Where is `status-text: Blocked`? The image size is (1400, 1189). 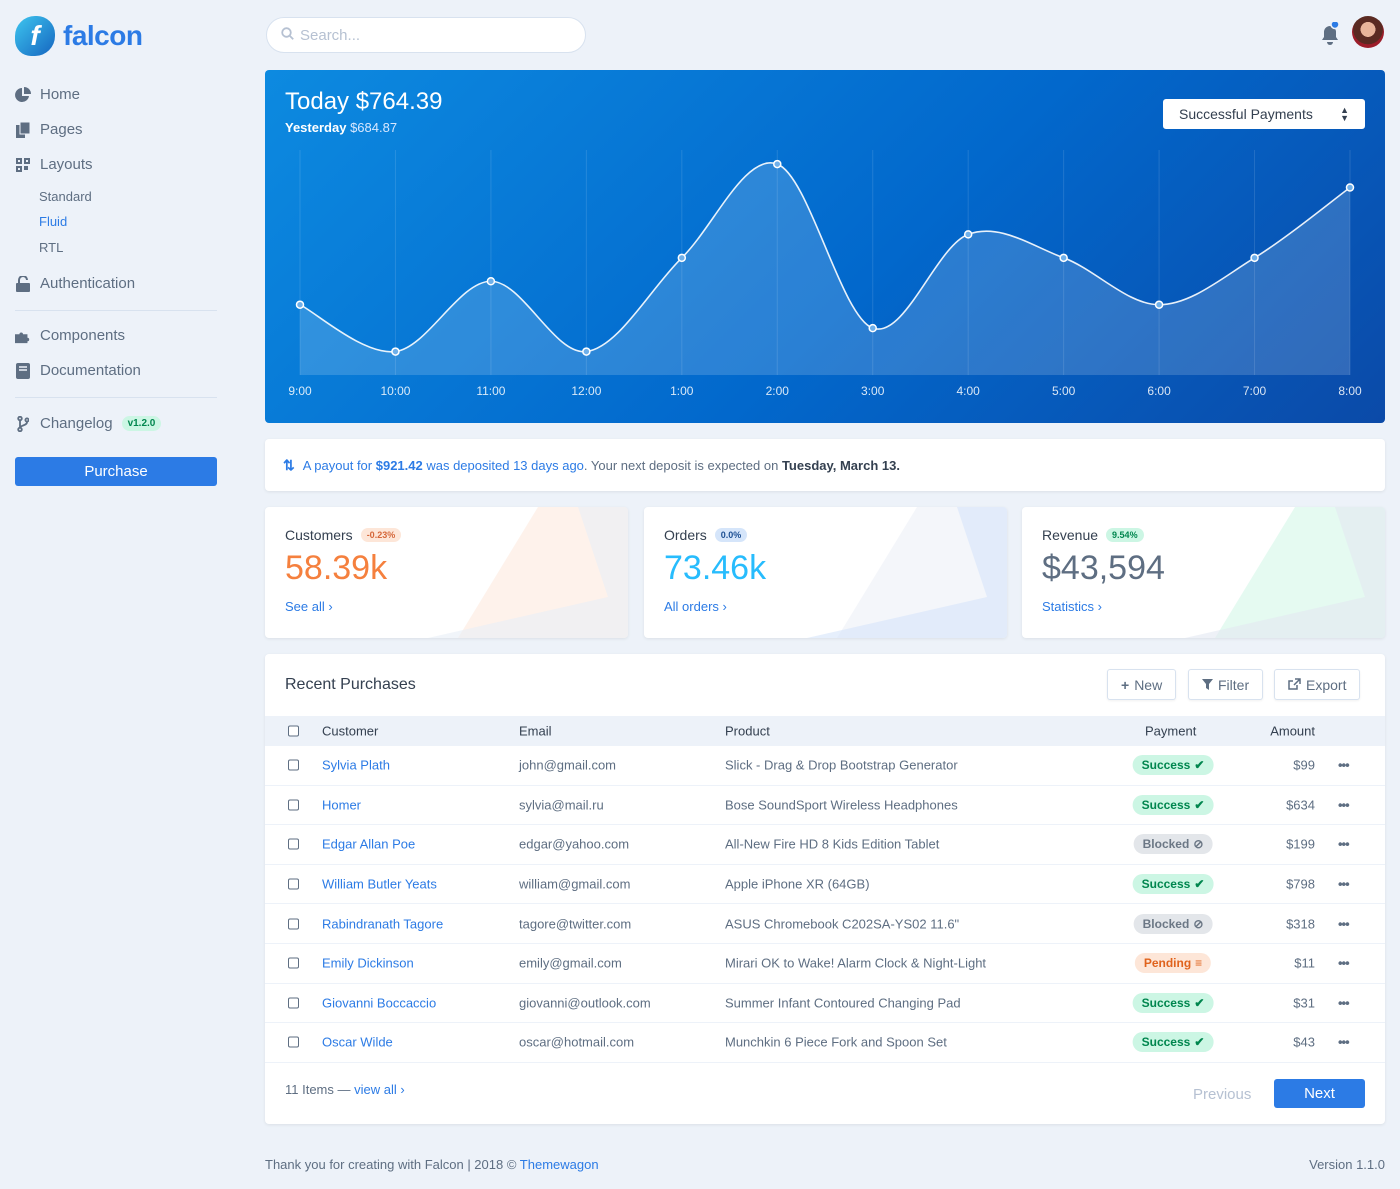 status-text: Blocked is located at coordinates (1166, 844).